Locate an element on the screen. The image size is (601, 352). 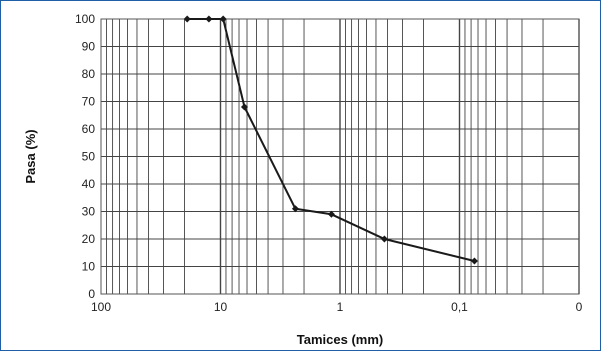
y-tick-label: 0 is located at coordinates (91, 294).